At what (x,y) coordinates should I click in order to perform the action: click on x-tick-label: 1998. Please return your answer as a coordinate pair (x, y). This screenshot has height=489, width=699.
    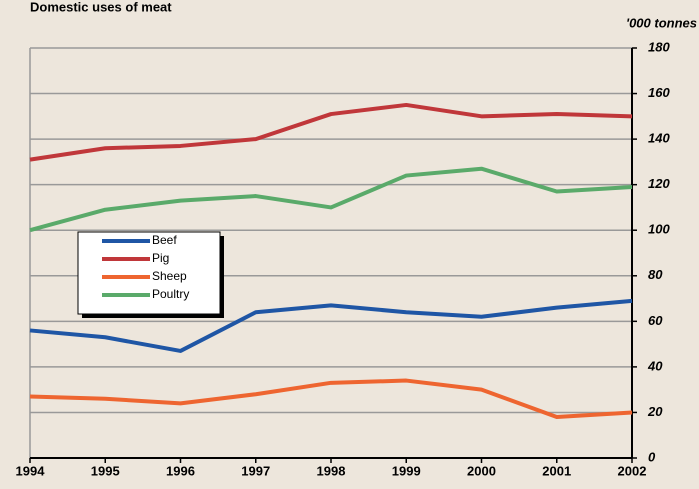
    Looking at the image, I should click on (331, 470).